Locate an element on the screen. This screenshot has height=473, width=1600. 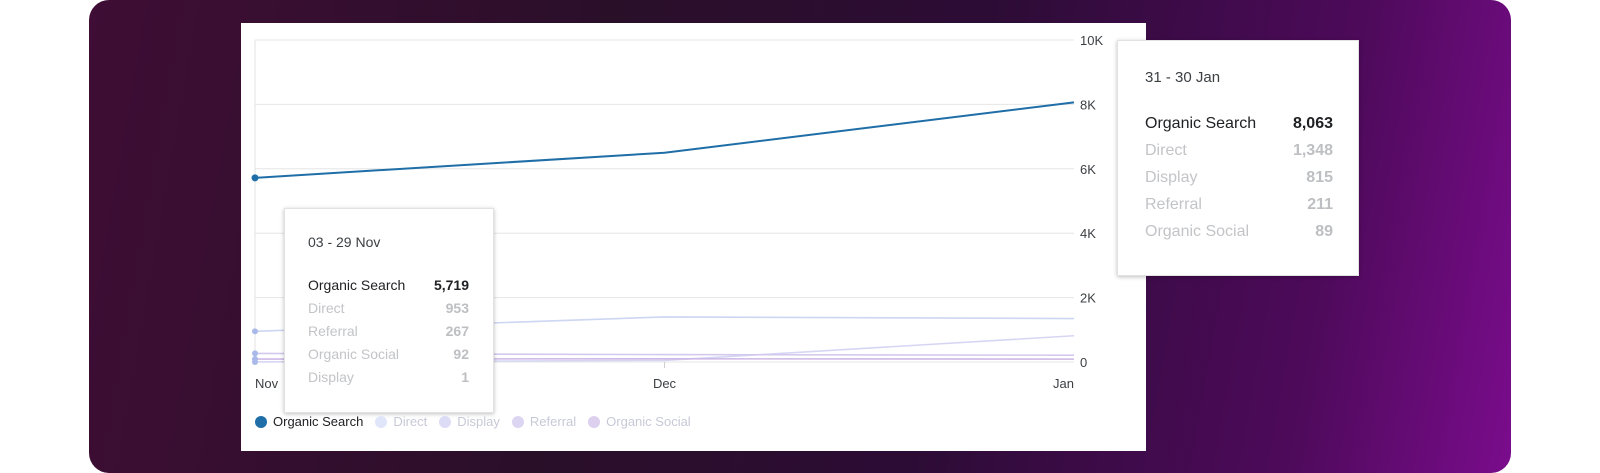
y-tick-label: 8K is located at coordinates (1088, 104).